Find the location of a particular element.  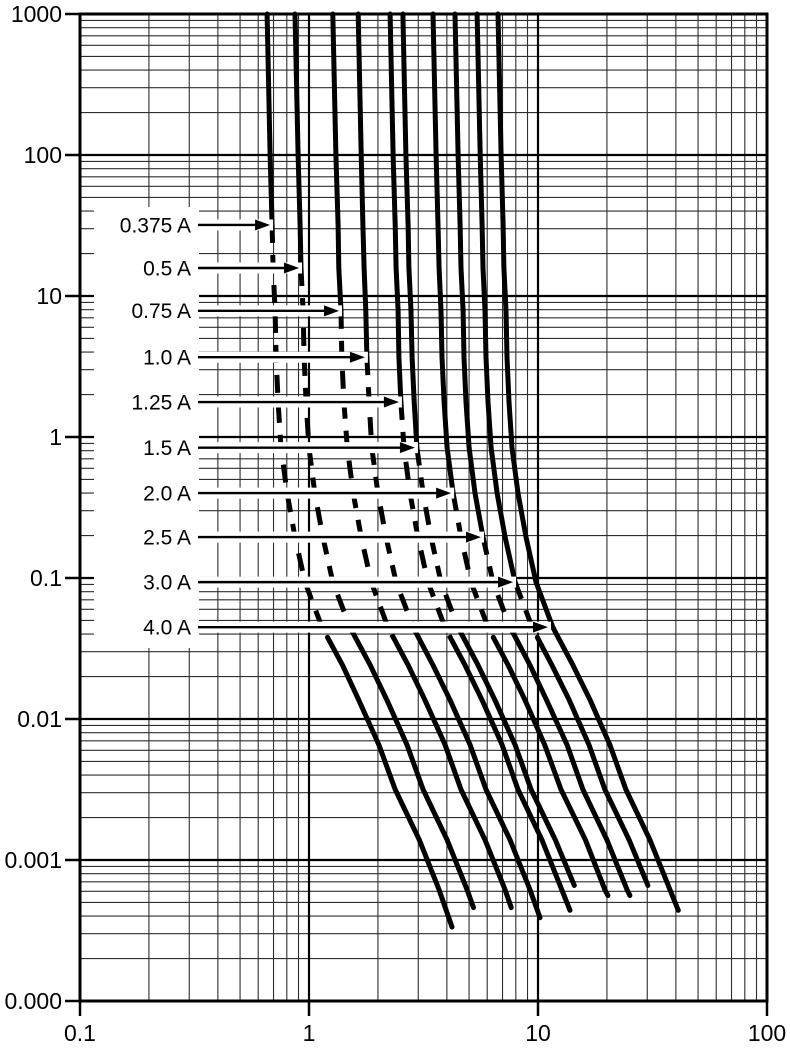

curve-solid-top-30A is located at coordinates (496, 298).